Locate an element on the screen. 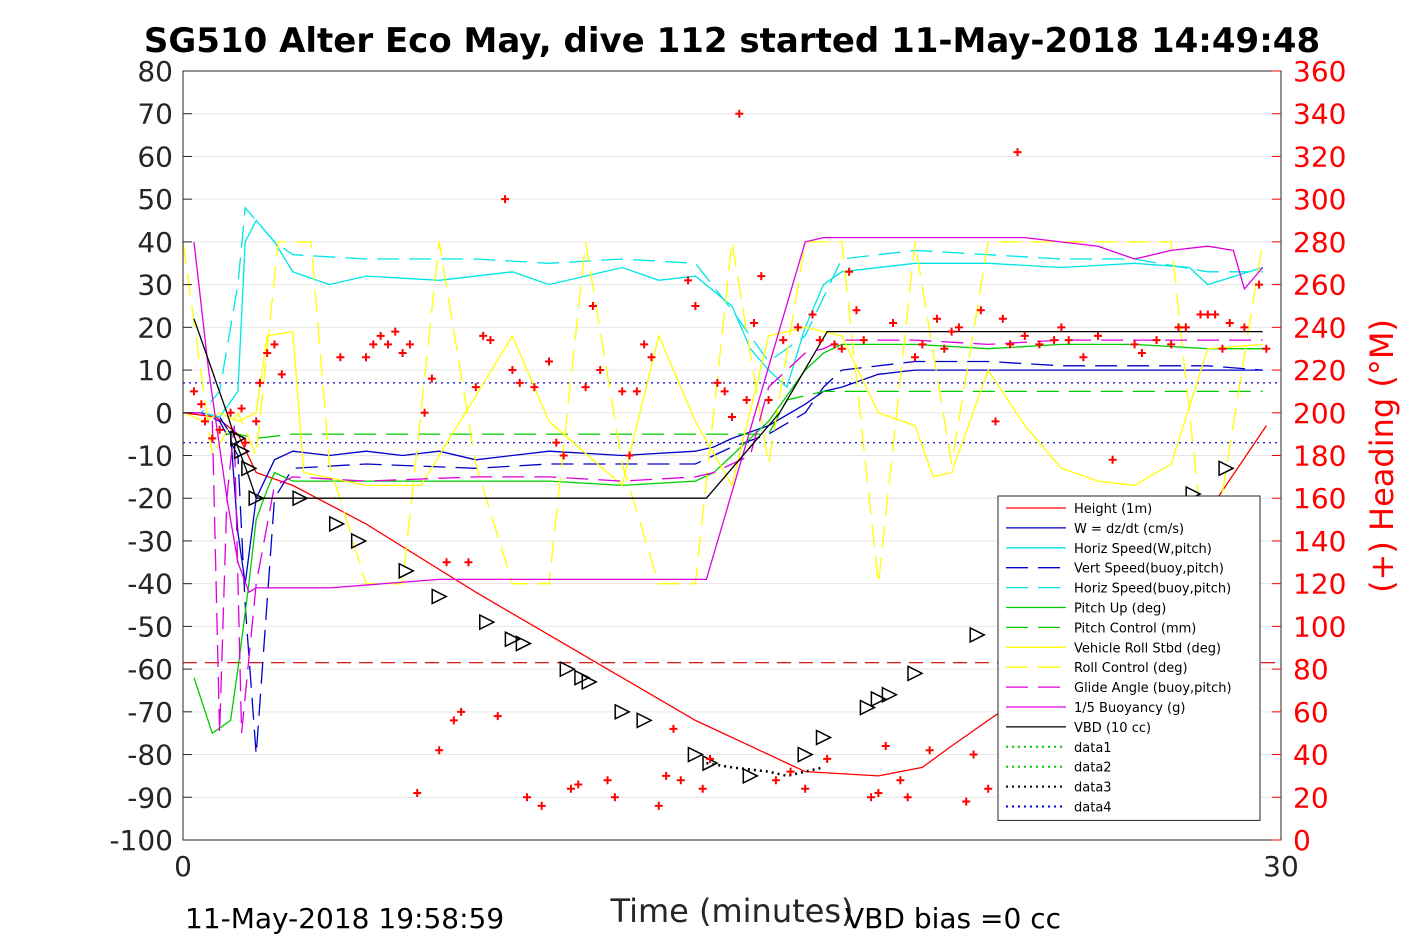 The height and width of the screenshot is (949, 1417). legend-label: Glide Angle (buoy,pitch) is located at coordinates (1153, 688).